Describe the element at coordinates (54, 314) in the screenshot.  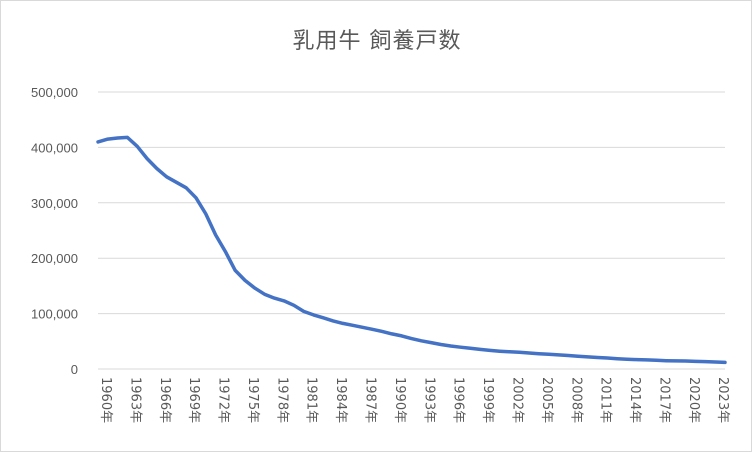
I see `y-tick-label: 100,000` at that location.